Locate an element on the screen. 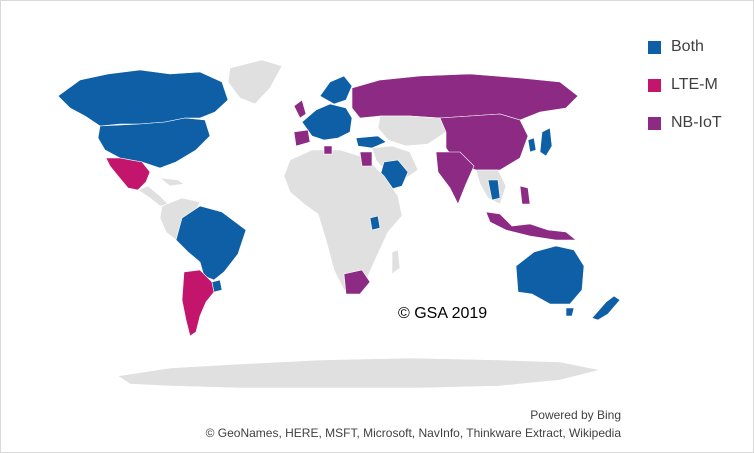  region-europe is located at coordinates (327, 122).